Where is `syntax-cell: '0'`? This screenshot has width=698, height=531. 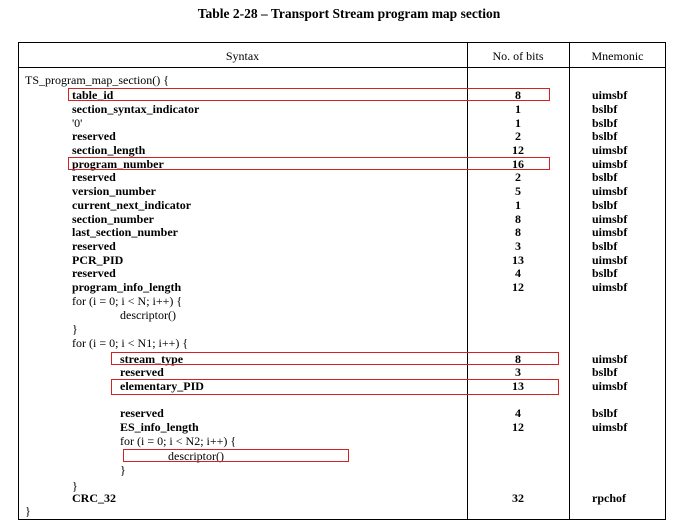 syntax-cell: '0' is located at coordinates (77, 123).